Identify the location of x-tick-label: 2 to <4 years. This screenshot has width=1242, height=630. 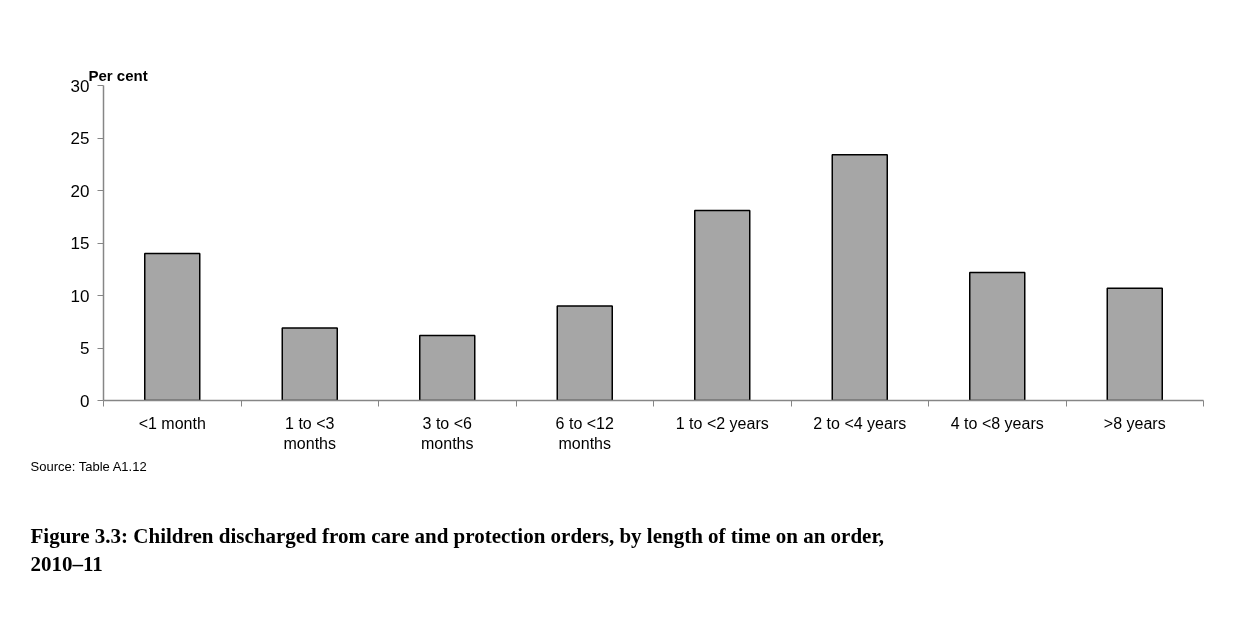
(860, 423).